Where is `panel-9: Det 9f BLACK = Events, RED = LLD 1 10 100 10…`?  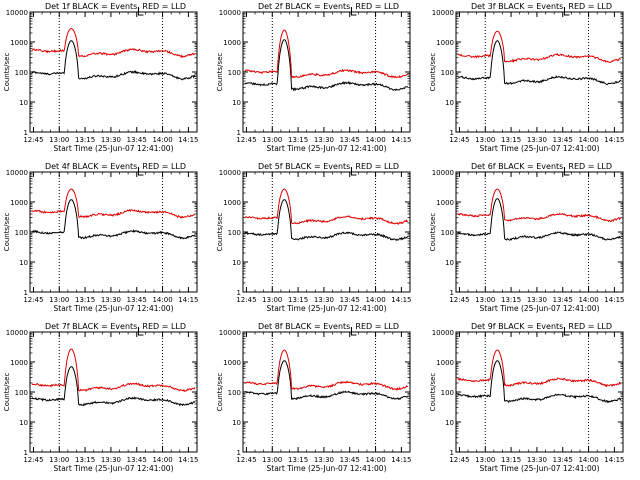 panel-9: Det 9f BLACK = Events, RED = LLD 1 10 100 10… is located at coordinates (526, 397).